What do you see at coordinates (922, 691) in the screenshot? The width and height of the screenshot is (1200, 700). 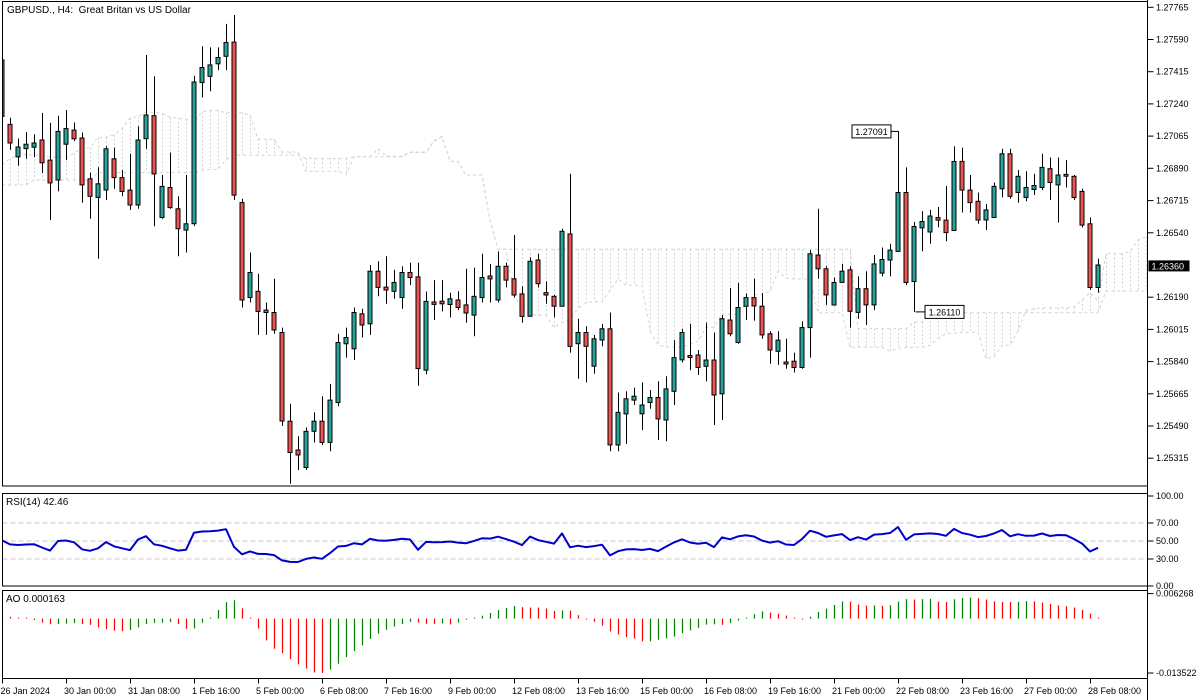 I see `time-tick-label: 22 Feb 08:00` at bounding box center [922, 691].